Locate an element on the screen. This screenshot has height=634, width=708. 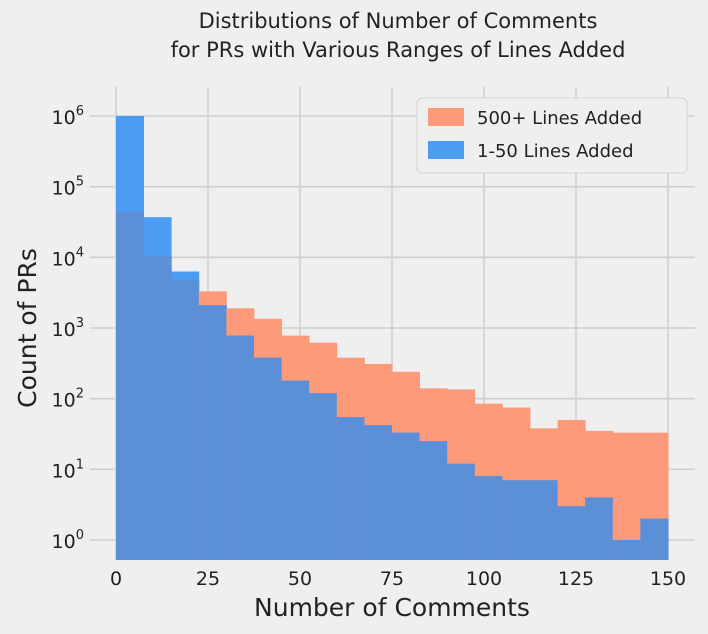
x-tick-label: 150 is located at coordinates (668, 579).